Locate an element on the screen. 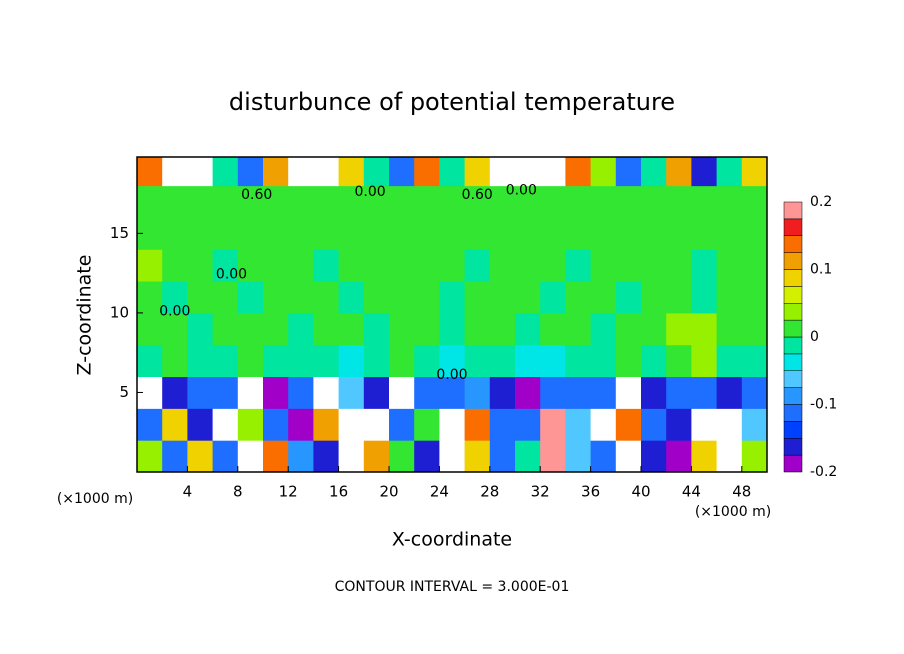 The height and width of the screenshot is (654, 904). x-tick-label: 8 is located at coordinates (238, 492).